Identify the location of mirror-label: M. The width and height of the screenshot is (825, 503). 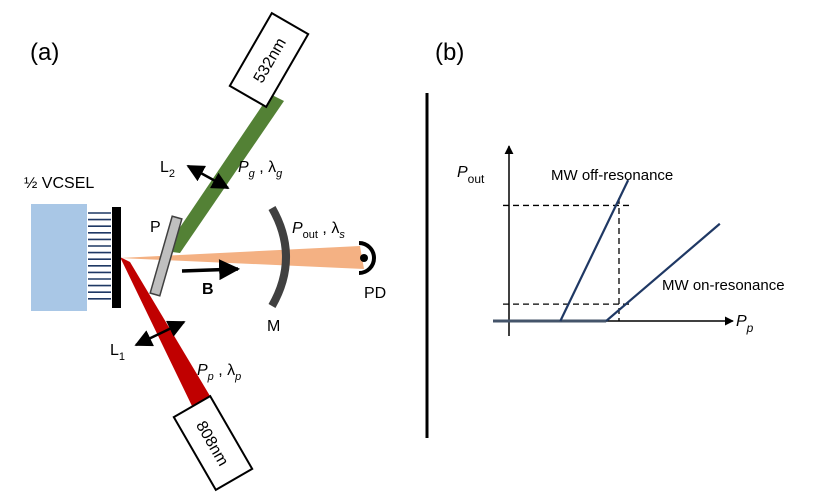
(273, 326).